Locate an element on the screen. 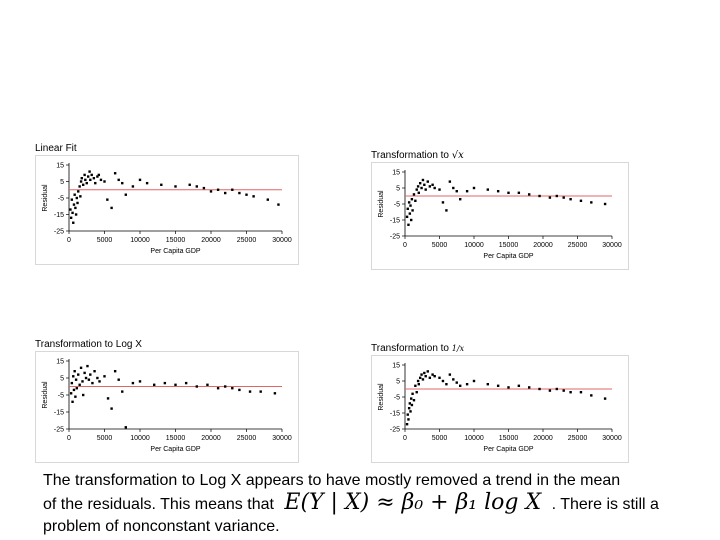 The height and width of the screenshot is (540, 720). y-tick-label: -25 is located at coordinates (395, 237).